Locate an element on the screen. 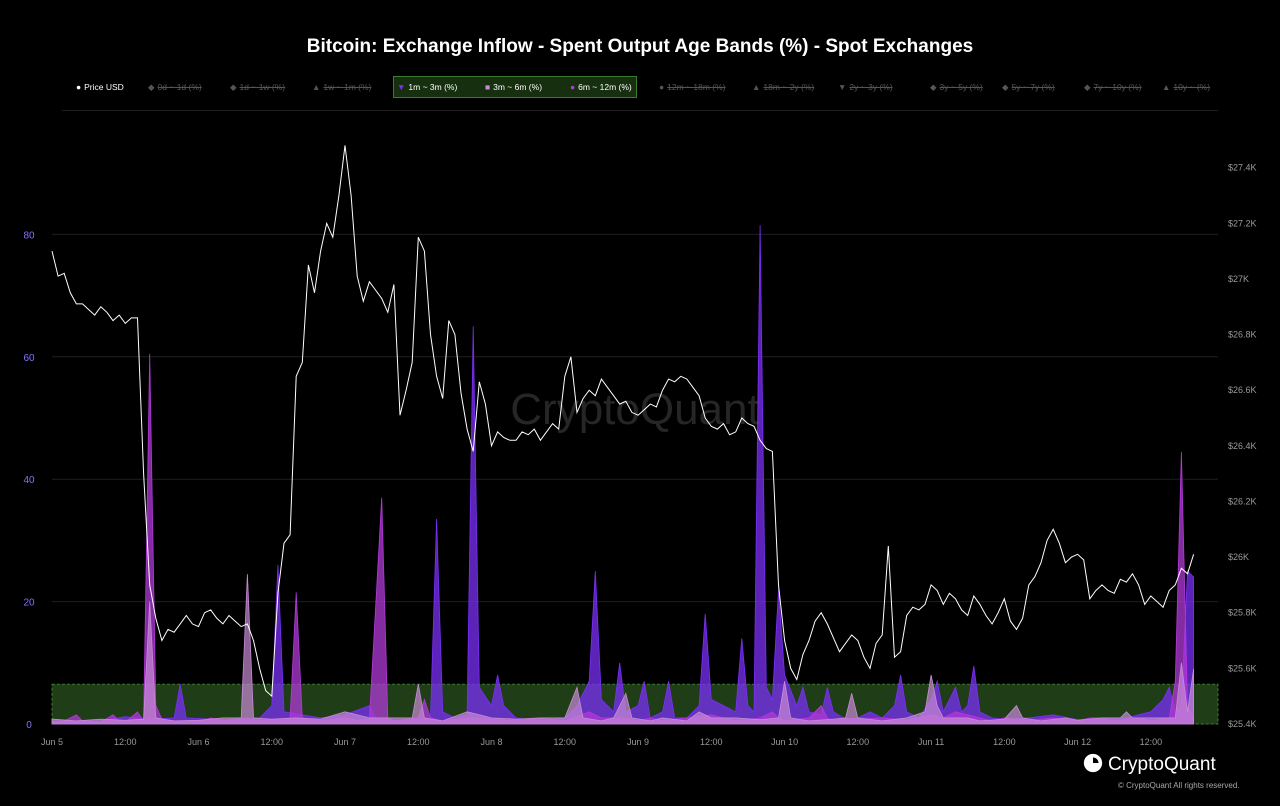  legend-item: ▼ 1m ~ 3m (%) is located at coordinates (427, 87).